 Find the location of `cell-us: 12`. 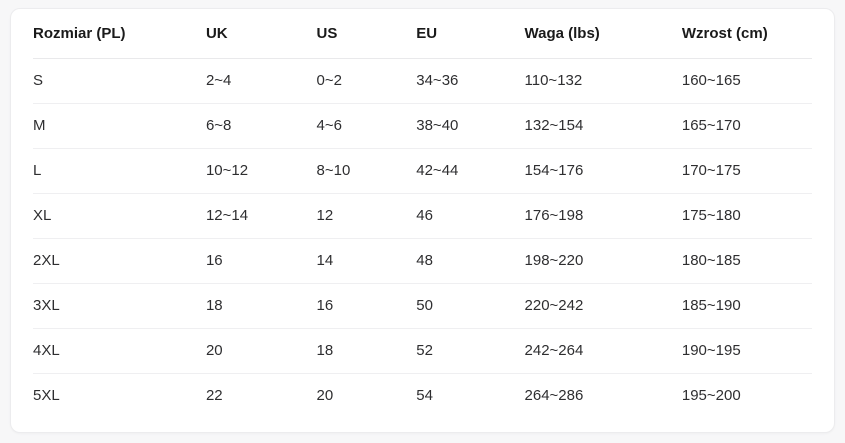

cell-us: 12 is located at coordinates (366, 216).